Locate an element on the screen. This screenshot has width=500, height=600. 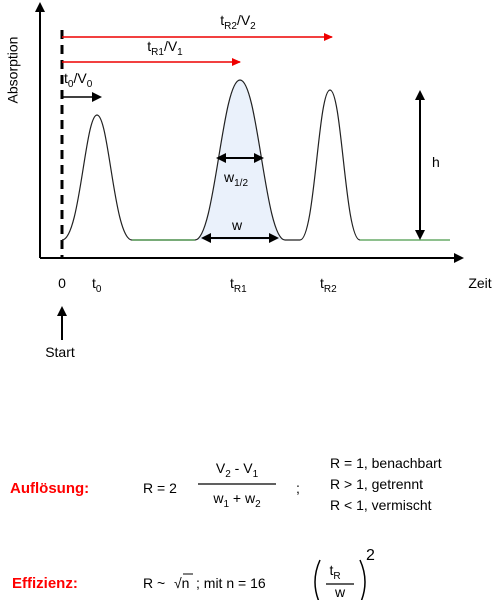
exponent: 2 is located at coordinates (370, 555).